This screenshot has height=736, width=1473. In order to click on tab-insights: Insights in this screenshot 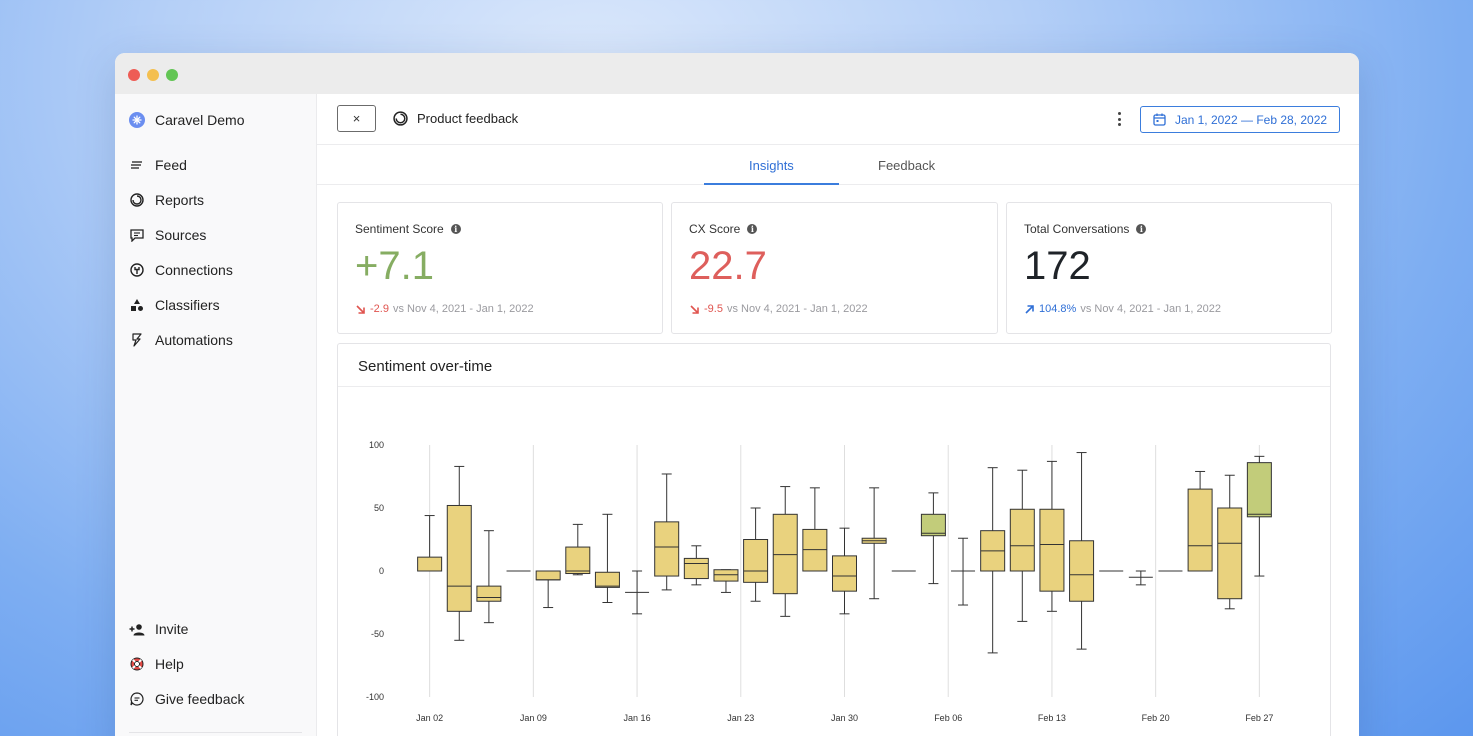, I will do `click(771, 165)`.